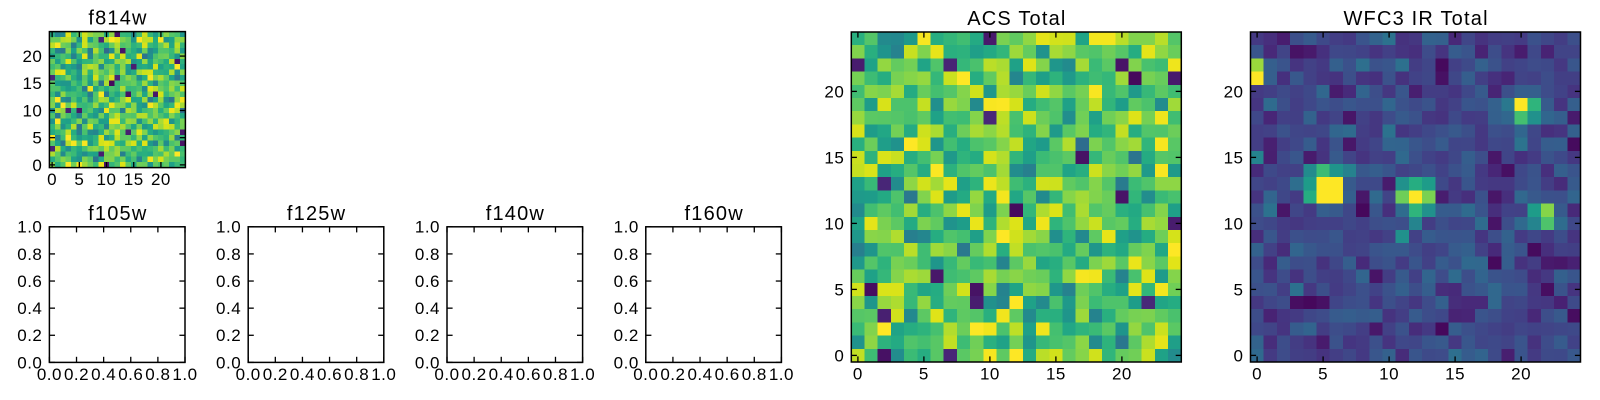 This screenshot has width=1600, height=400. I want to click on svg-text: ACS Total, so click(1016, 19).